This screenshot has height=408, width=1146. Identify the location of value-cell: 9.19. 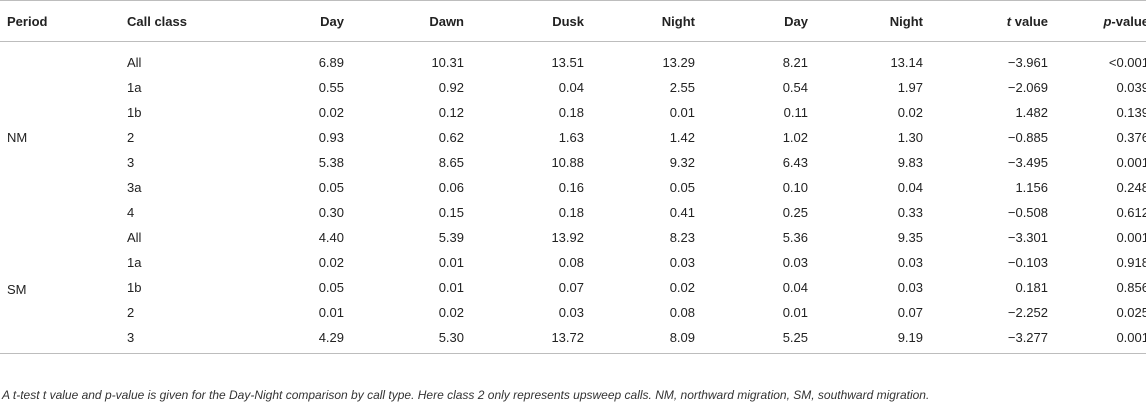
(910, 337).